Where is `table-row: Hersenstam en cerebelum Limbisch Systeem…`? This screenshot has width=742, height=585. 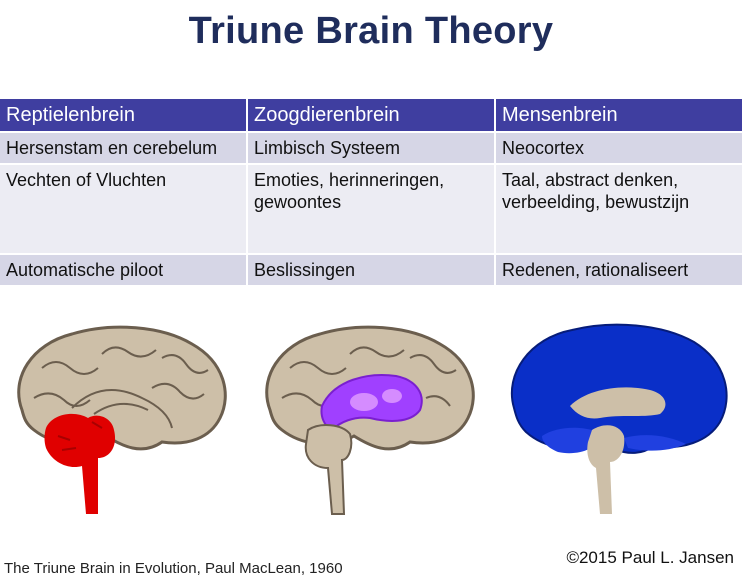
table-row: Hersenstam en cerebelum Limbisch Systeem… is located at coordinates (371, 147).